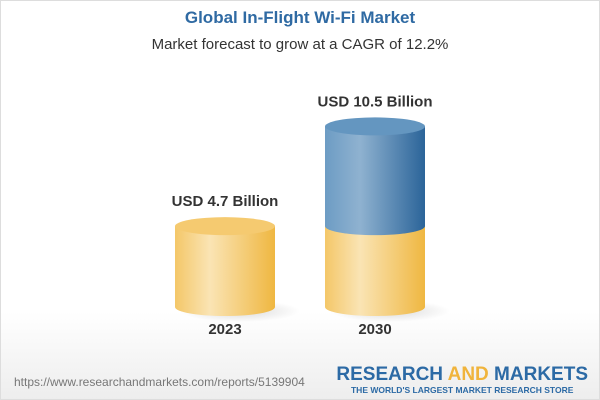 This screenshot has height=400, width=600. I want to click on chart-title: Global In-Flight Wi-Fi Market, so click(300, 17).